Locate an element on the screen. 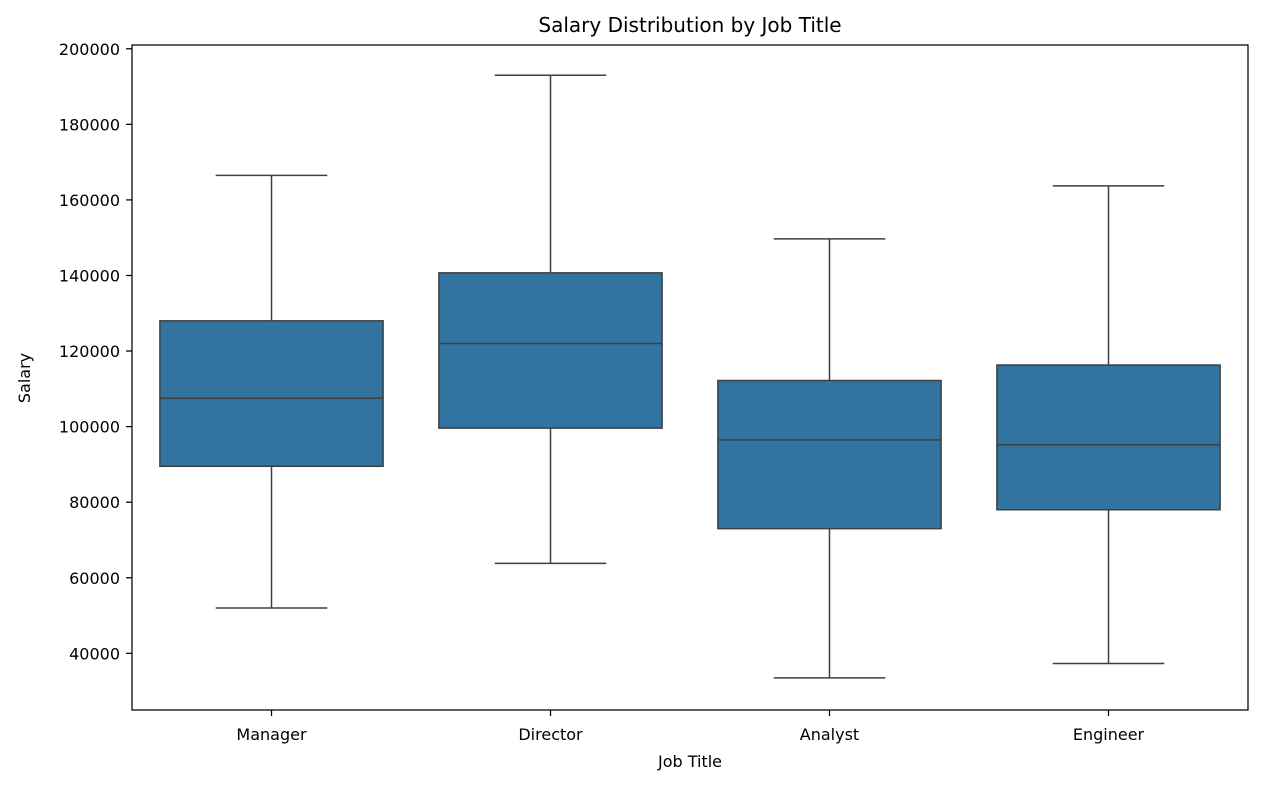 Image resolution: width=1262 pixels, height=789 pixels. box-director is located at coordinates (550, 319).